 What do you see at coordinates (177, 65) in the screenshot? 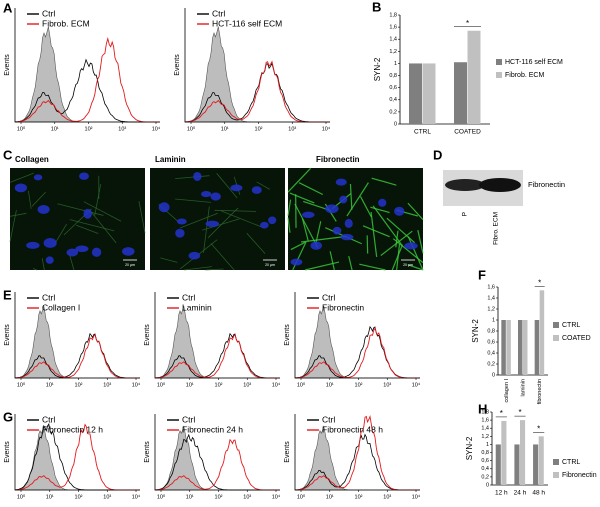
I see `y-axis-label: Events` at bounding box center [177, 65].